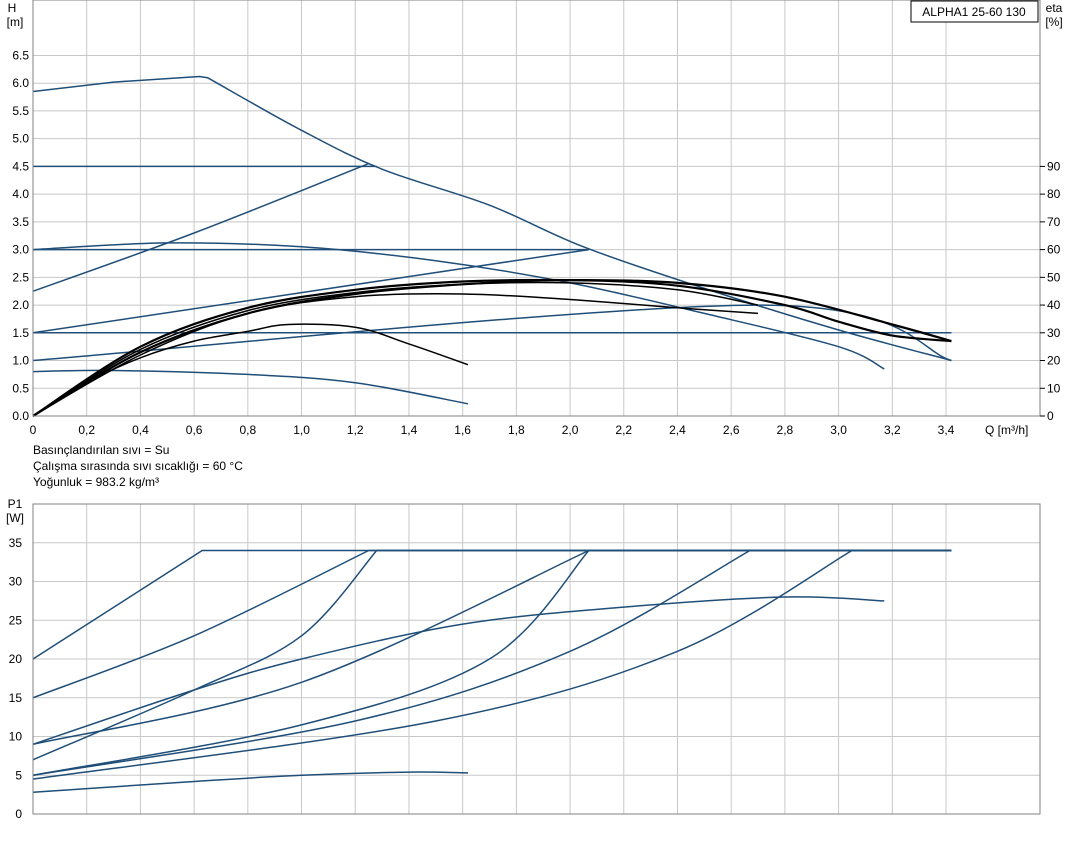  Describe the element at coordinates (16, 620) in the screenshot. I see `p1-tick-label: 25` at that location.